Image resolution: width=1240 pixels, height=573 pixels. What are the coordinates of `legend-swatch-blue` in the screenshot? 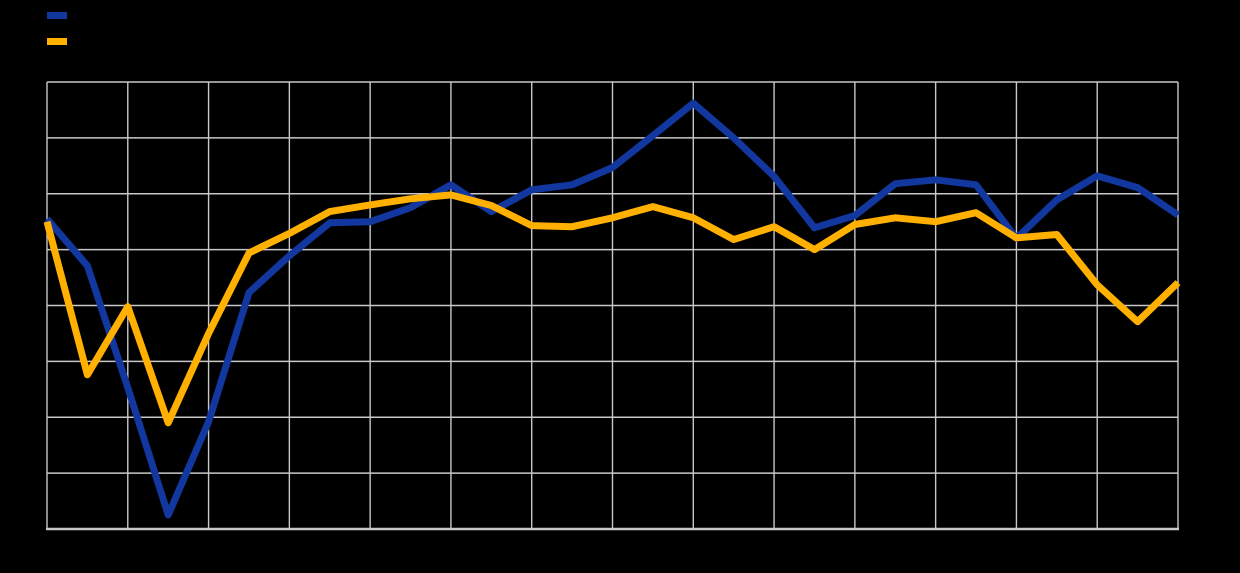 It's located at (57, 15).